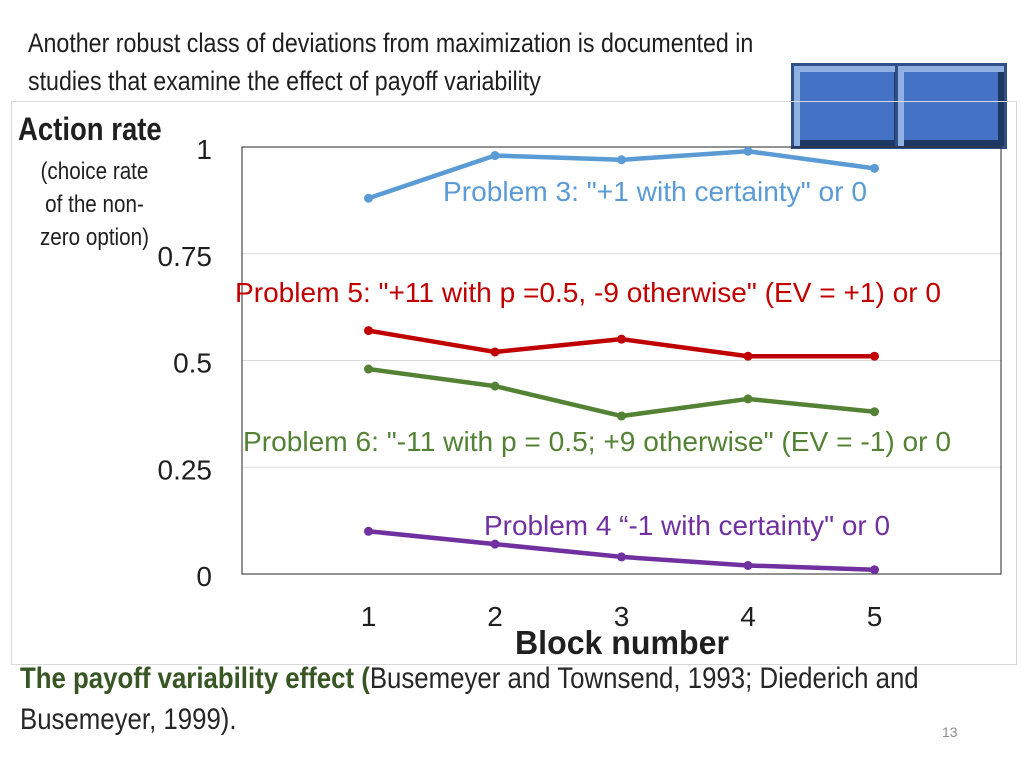 Image resolution: width=1024 pixels, height=768 pixels. What do you see at coordinates (622, 616) in the screenshot?
I see `x-tick-label: 3` at bounding box center [622, 616].